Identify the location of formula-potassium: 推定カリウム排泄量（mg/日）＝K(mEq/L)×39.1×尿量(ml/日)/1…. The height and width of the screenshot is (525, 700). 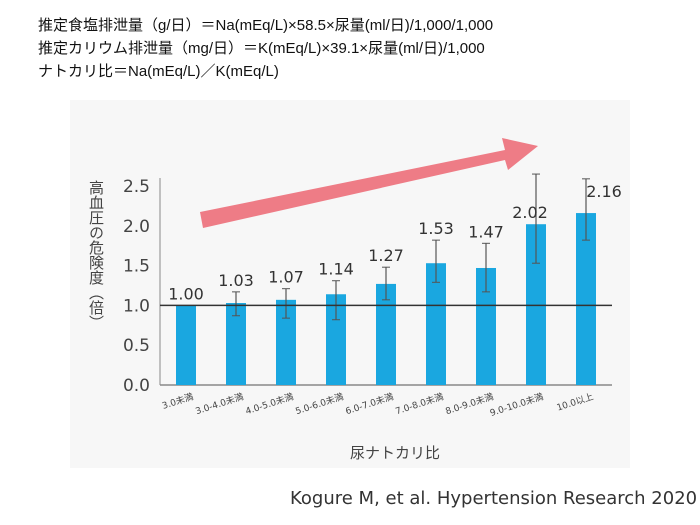
(261, 48).